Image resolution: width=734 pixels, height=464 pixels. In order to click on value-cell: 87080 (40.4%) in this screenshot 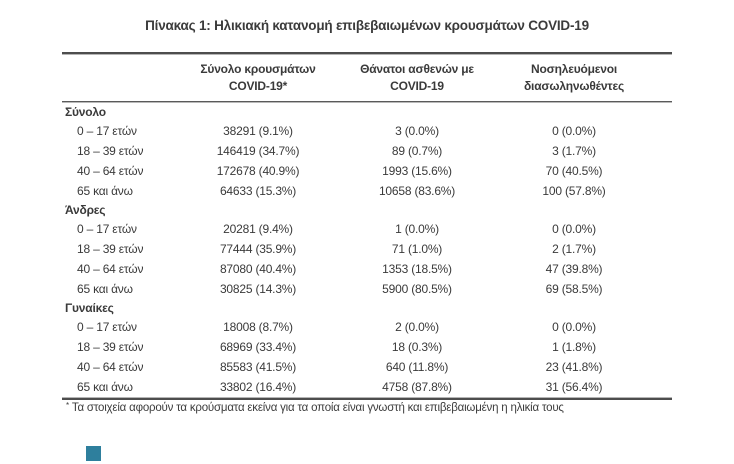, I will do `click(258, 269)`.